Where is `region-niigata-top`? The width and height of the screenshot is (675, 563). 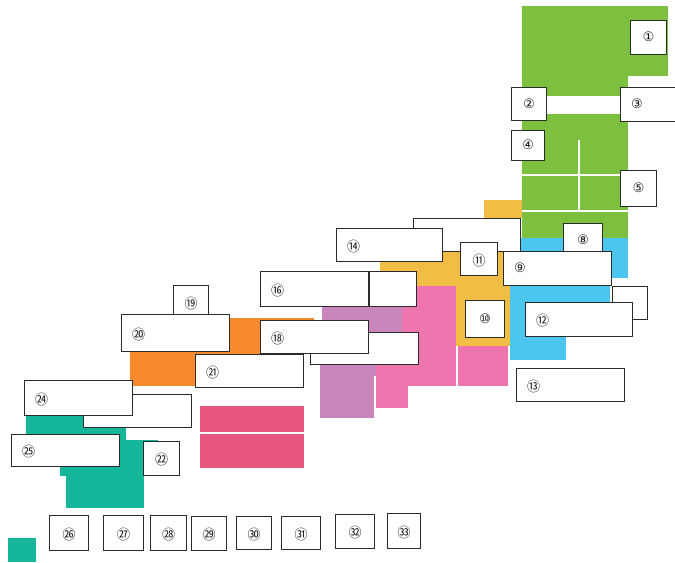 region-niigata-top is located at coordinates (503, 209).